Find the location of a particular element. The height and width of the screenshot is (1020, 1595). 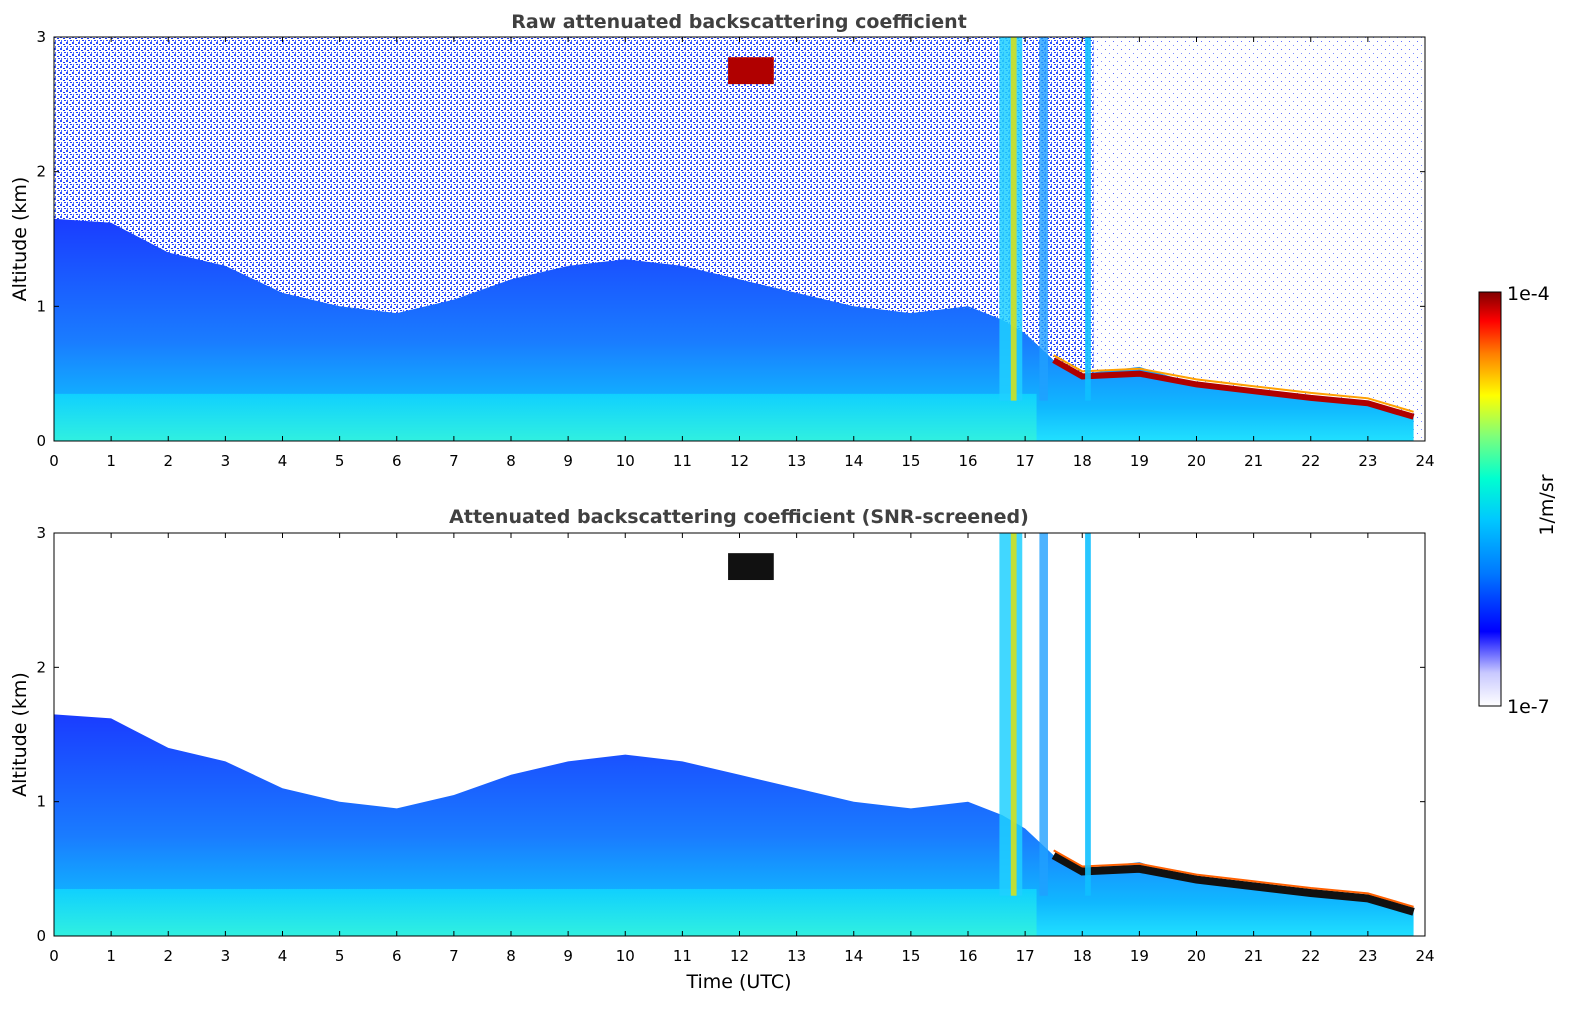

panel-screened-cloud-base is located at coordinates (1233, 883).